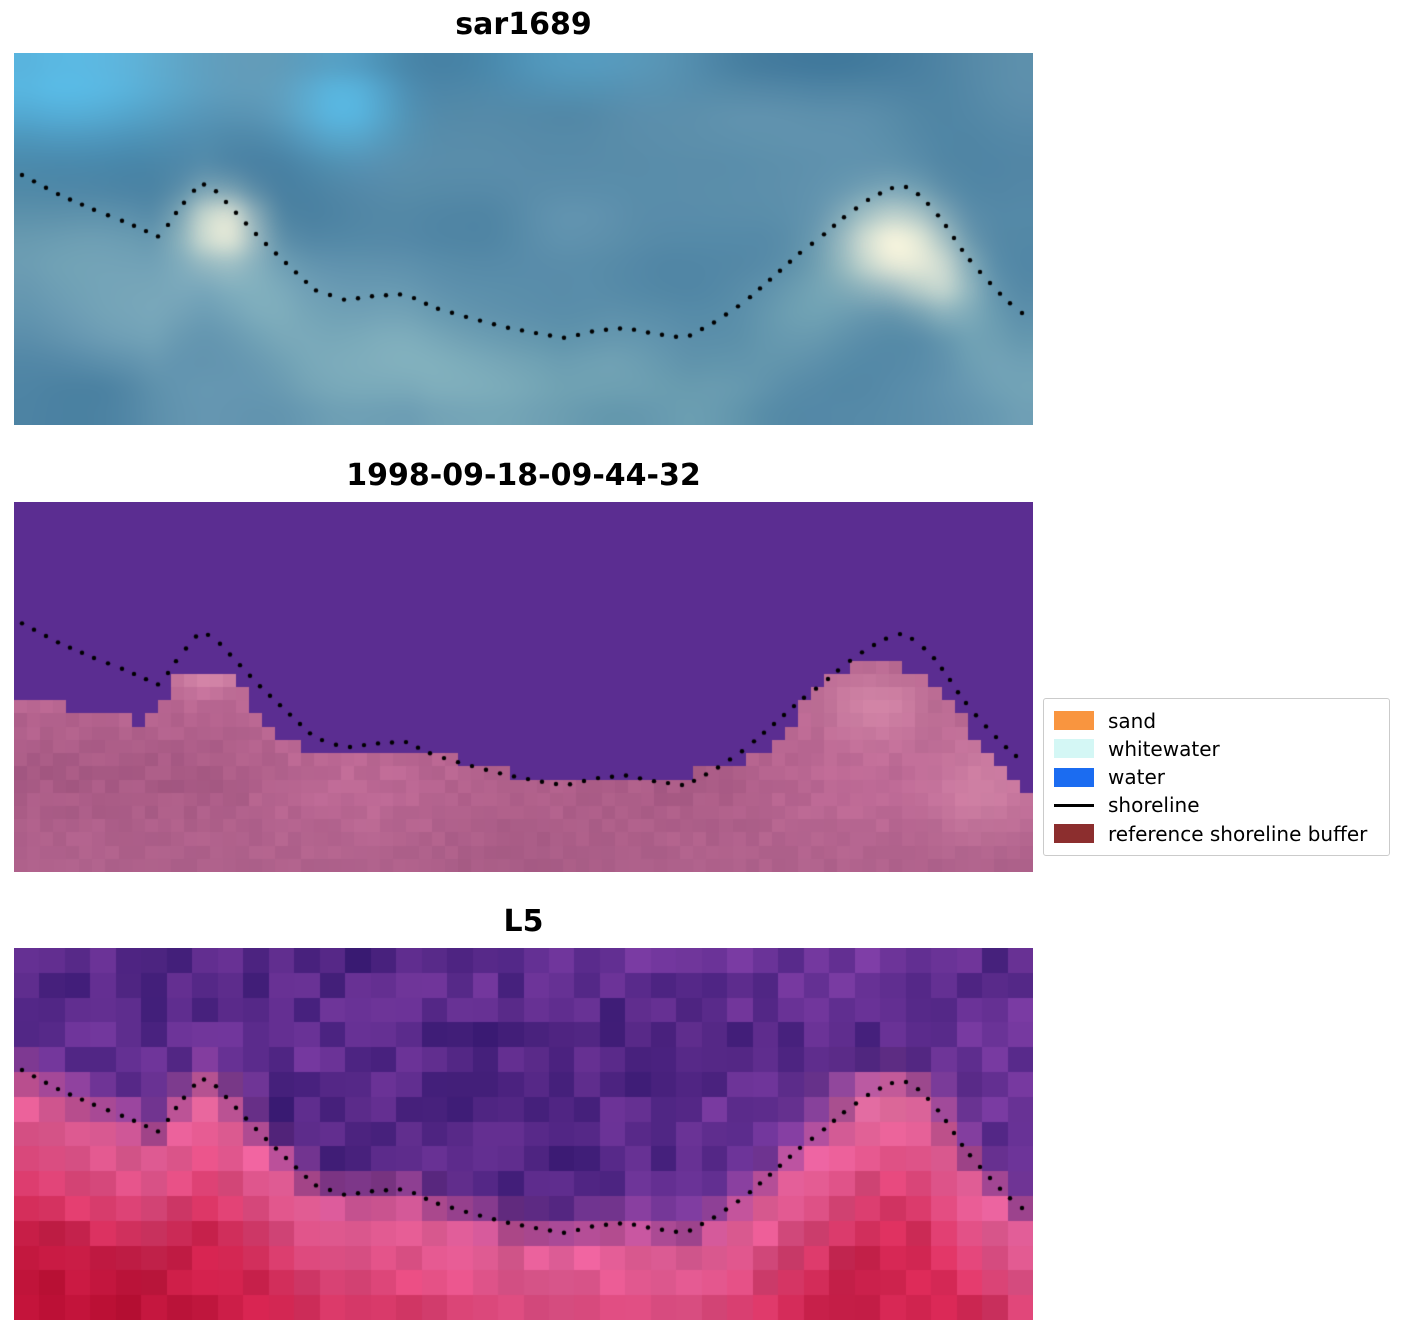  What do you see at coordinates (1164, 748) in the screenshot?
I see `legend-label-whitewater: whitewater` at bounding box center [1164, 748].